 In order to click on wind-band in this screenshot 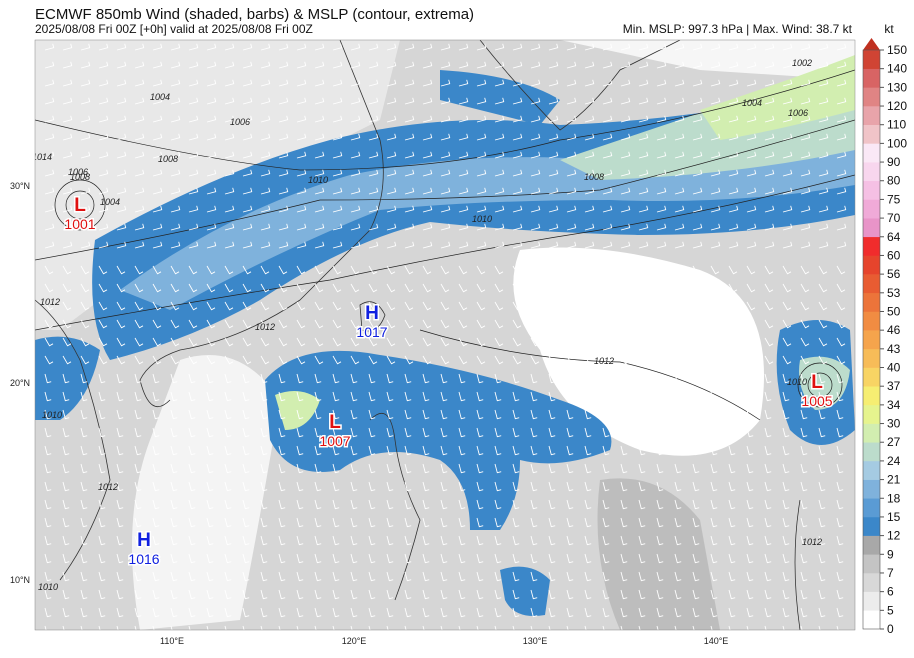, I will do `click(525, 591)`.